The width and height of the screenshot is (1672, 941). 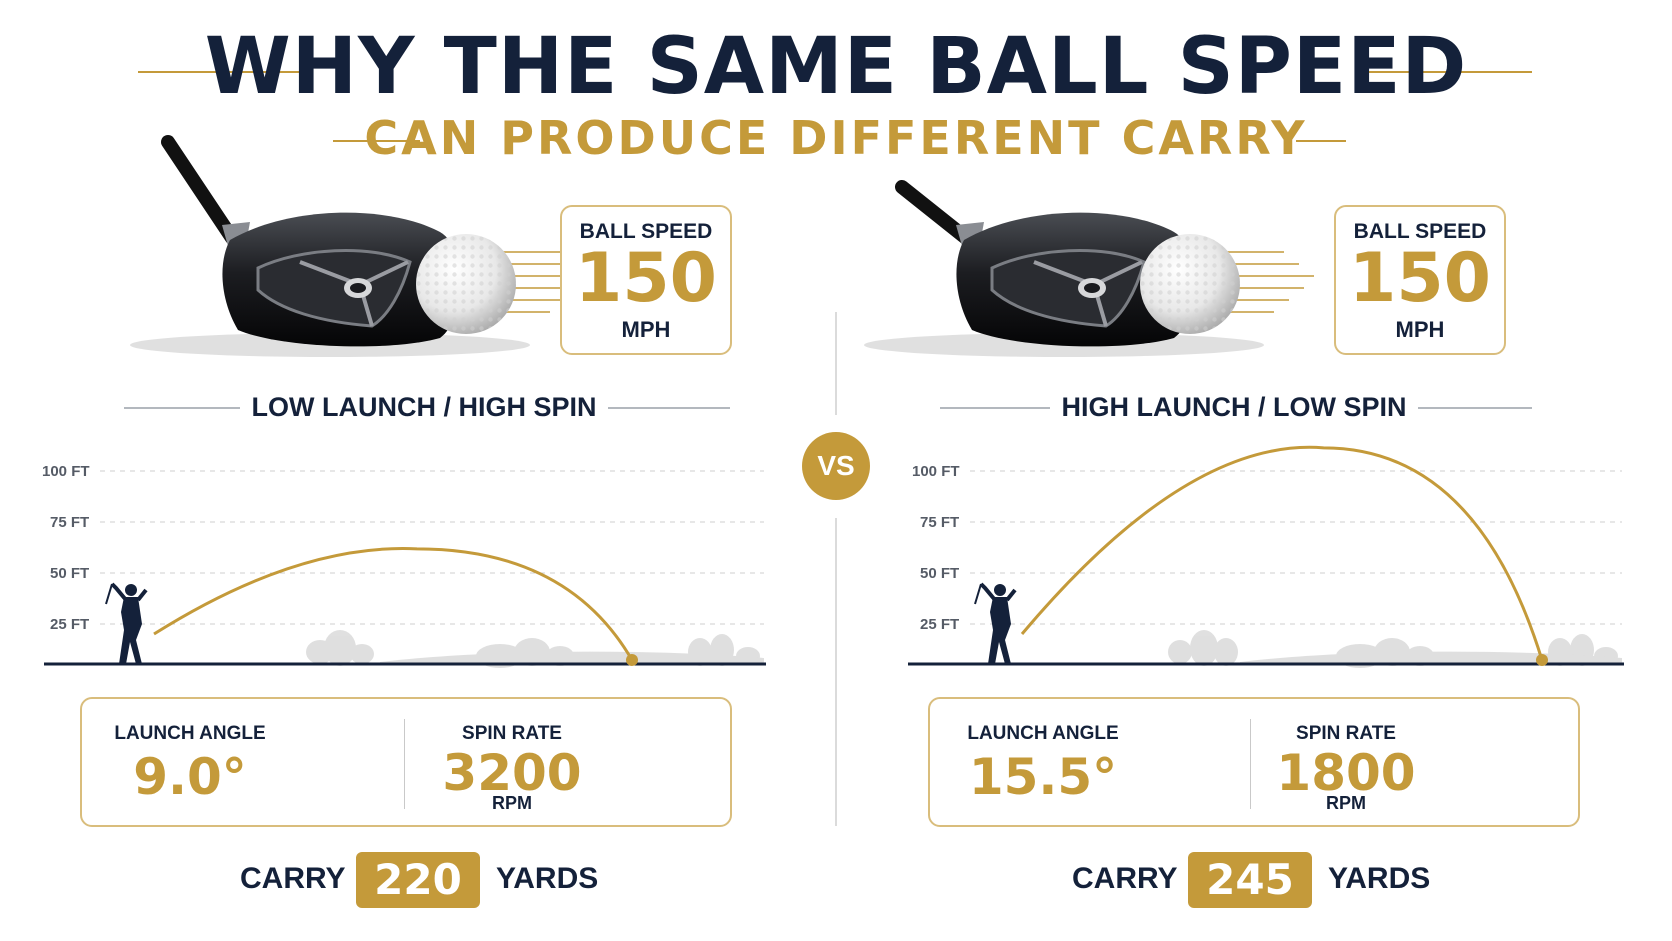 What do you see at coordinates (418, 880) in the screenshot?
I see `carry-value: 220` at bounding box center [418, 880].